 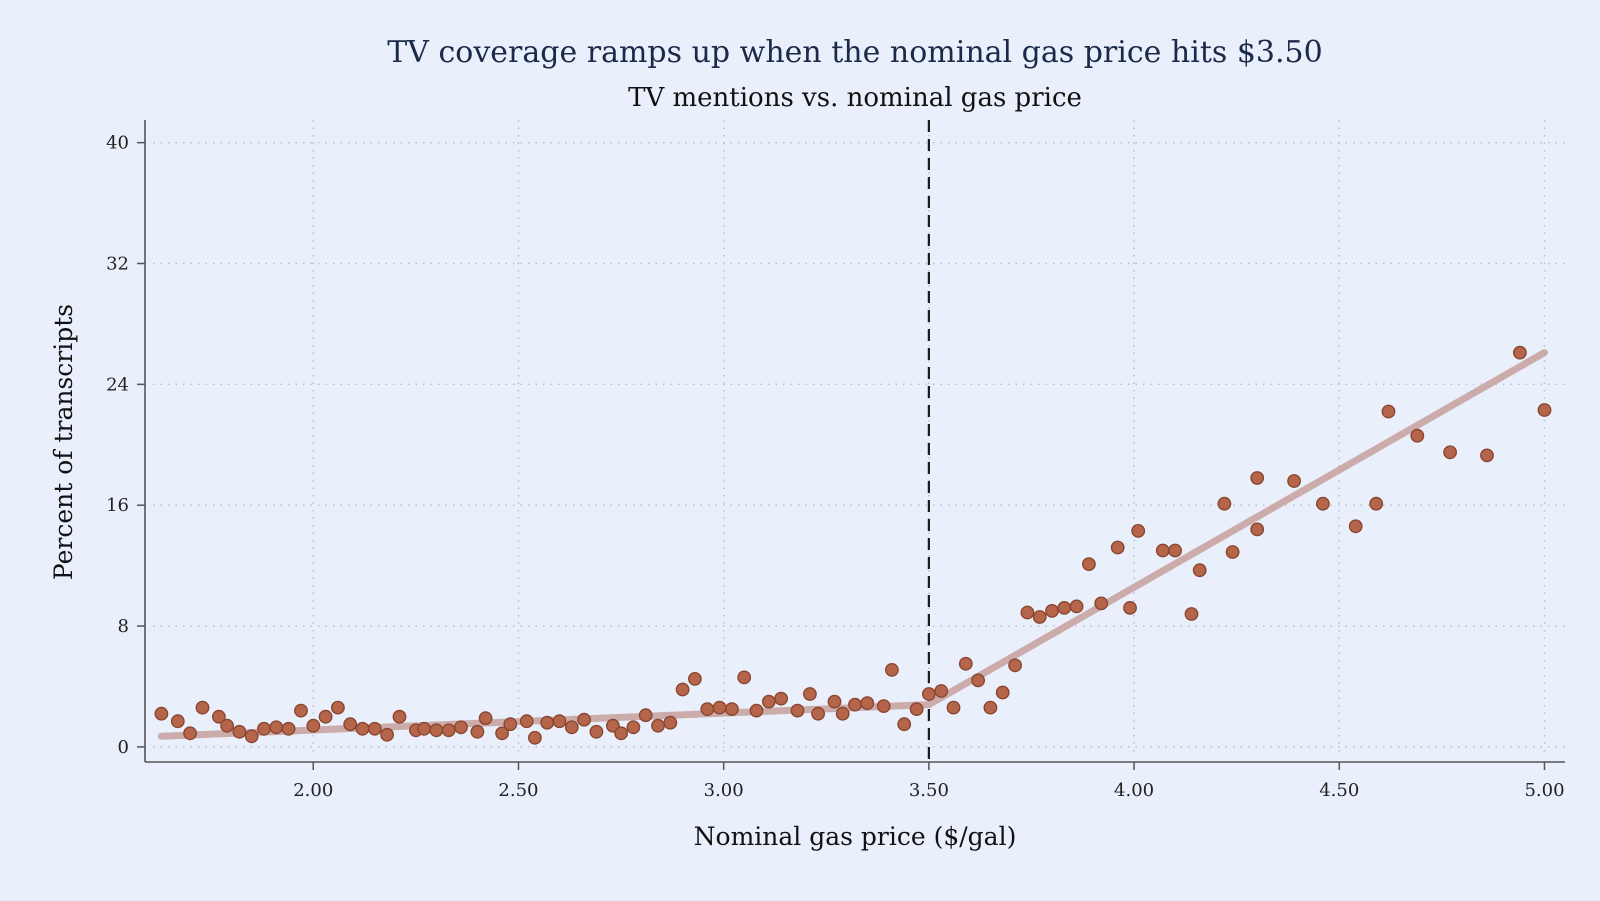 What do you see at coordinates (855, 836) in the screenshot?
I see `x-axis-label: Nominal gas price ($/gal)` at bounding box center [855, 836].